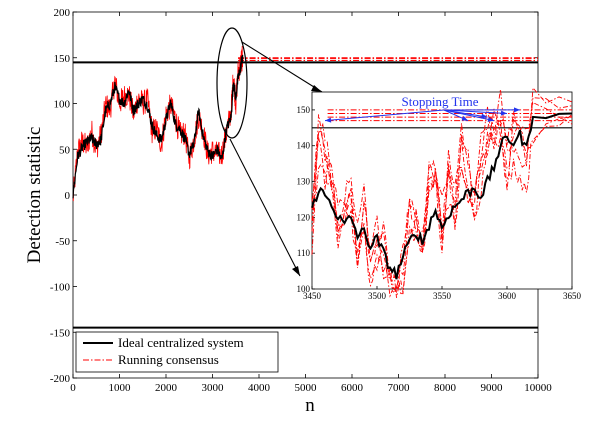 The image size is (611, 432). Describe the element at coordinates (73, 388) in the screenshot. I see `x-tick-label: 0` at that location.